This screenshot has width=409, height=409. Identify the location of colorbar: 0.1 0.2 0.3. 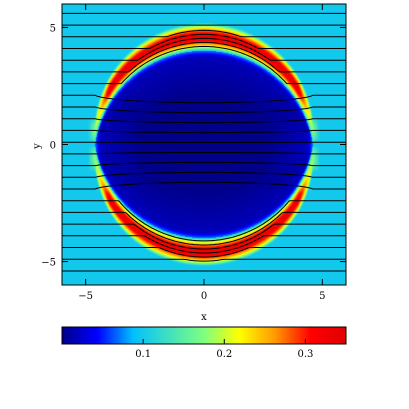
(204, 343).